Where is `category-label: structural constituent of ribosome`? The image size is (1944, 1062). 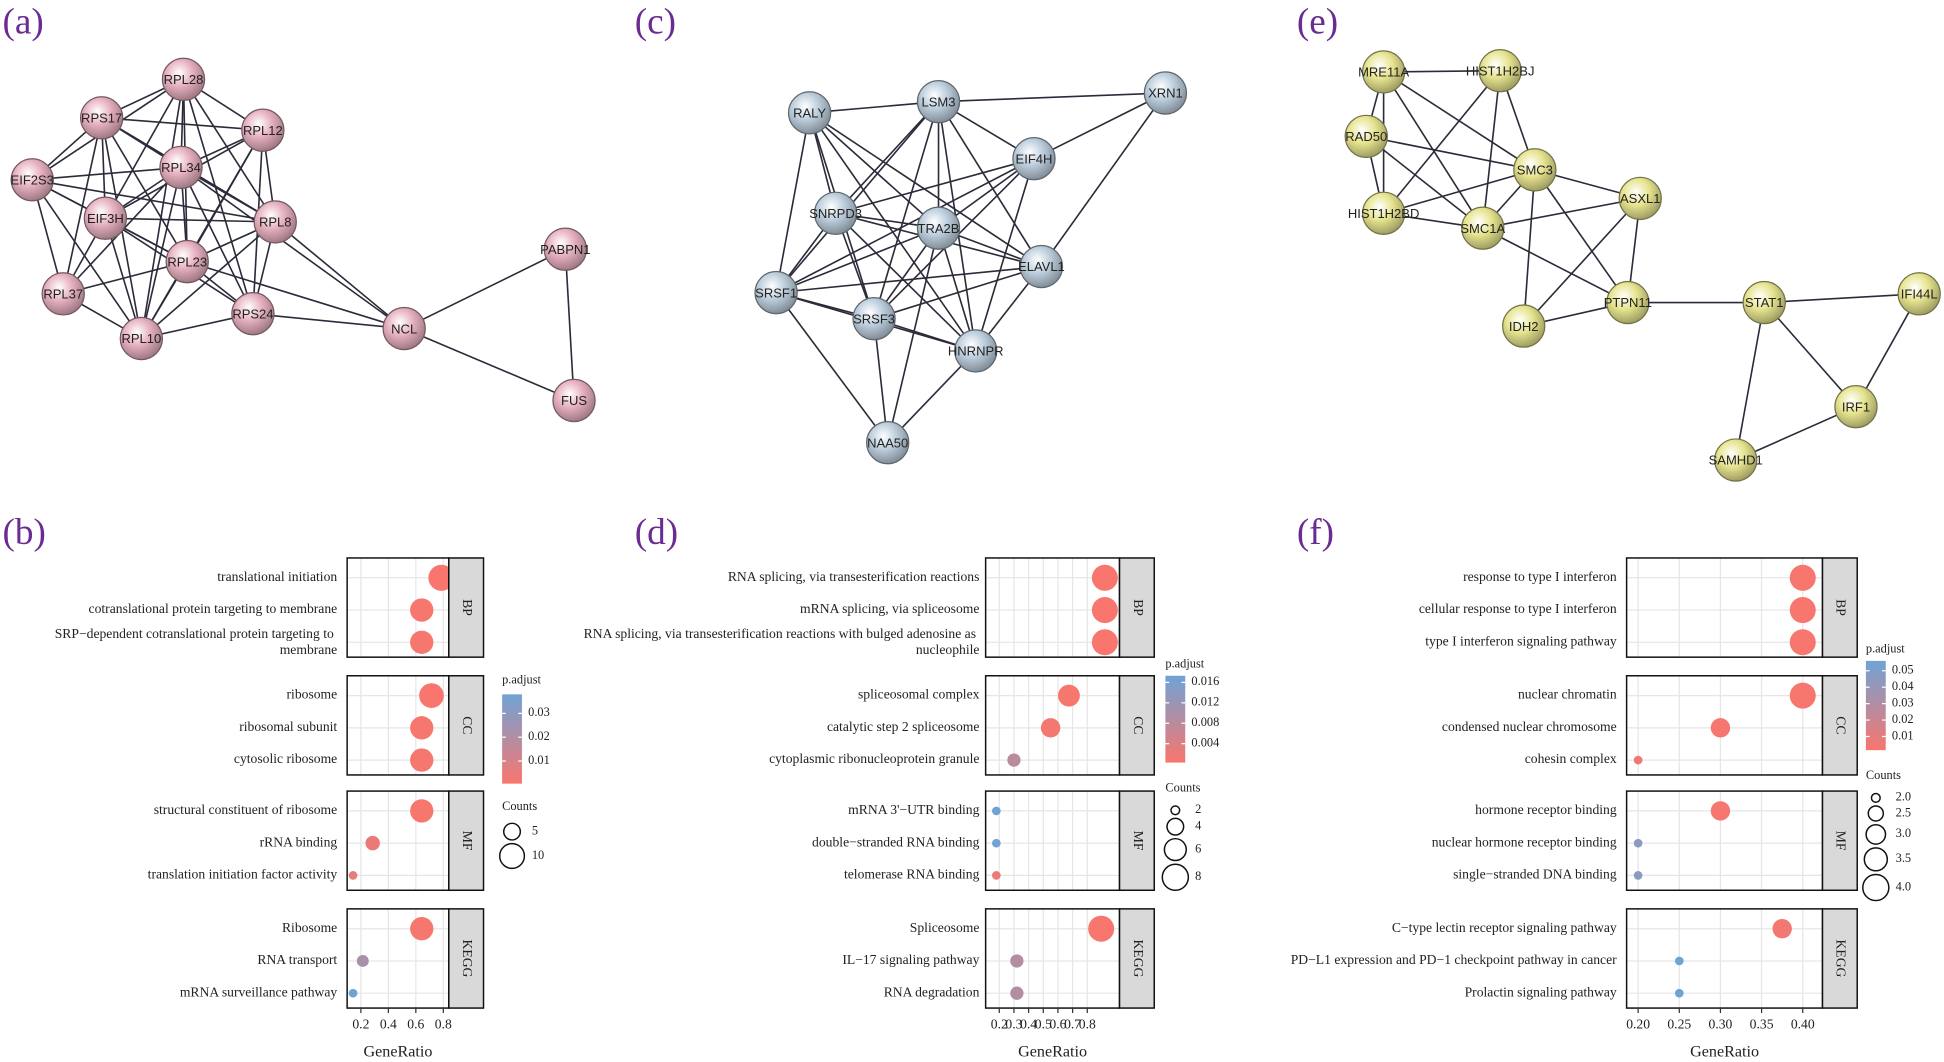 category-label: structural constituent of ribosome is located at coordinates (246, 809).